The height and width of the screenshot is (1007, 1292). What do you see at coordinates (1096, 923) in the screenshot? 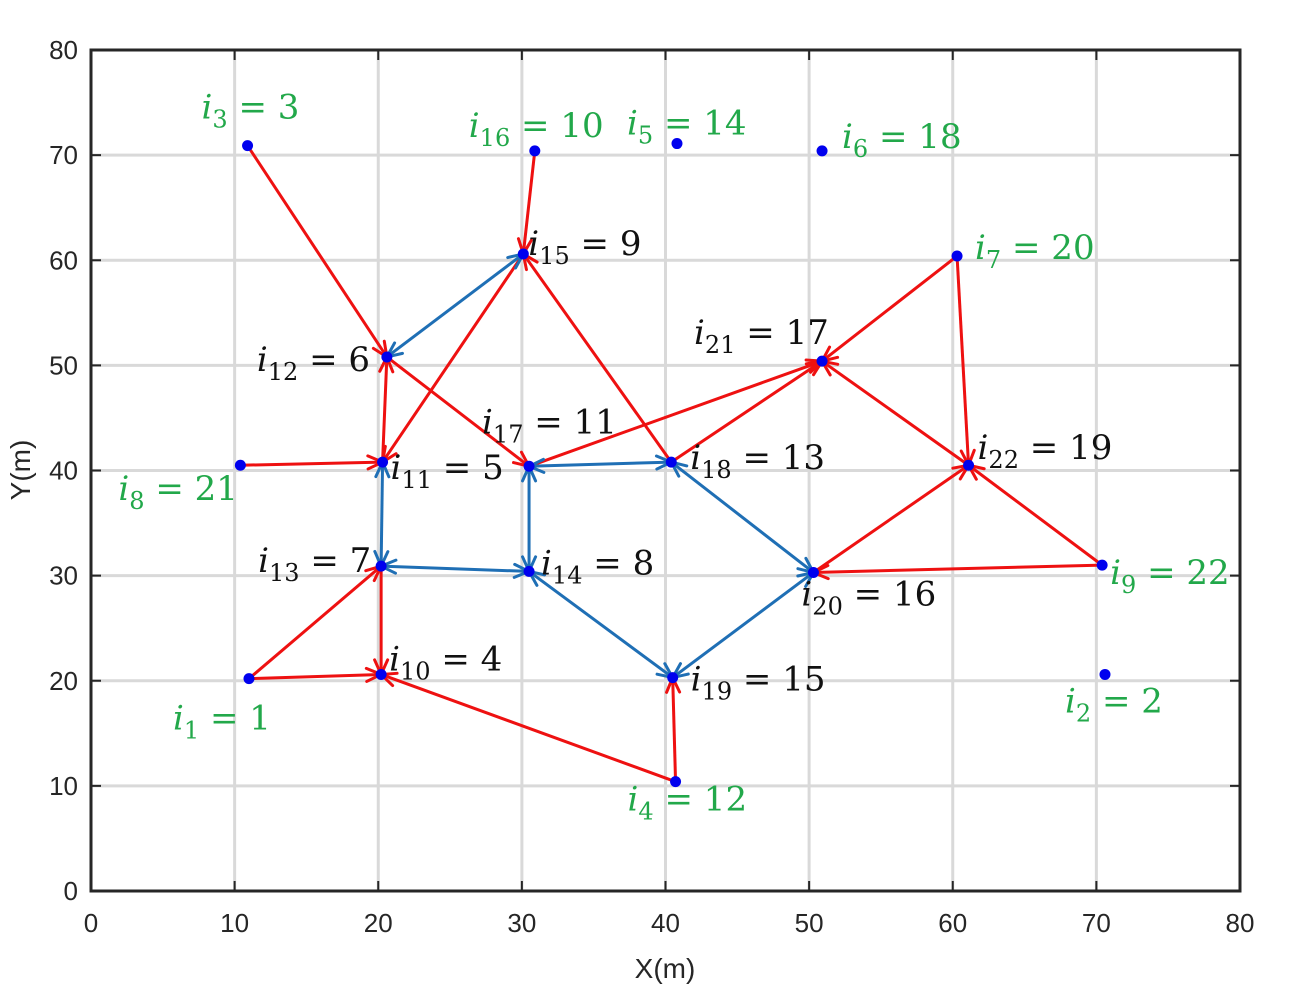
I see `x-tick-label: 70` at bounding box center [1096, 923].